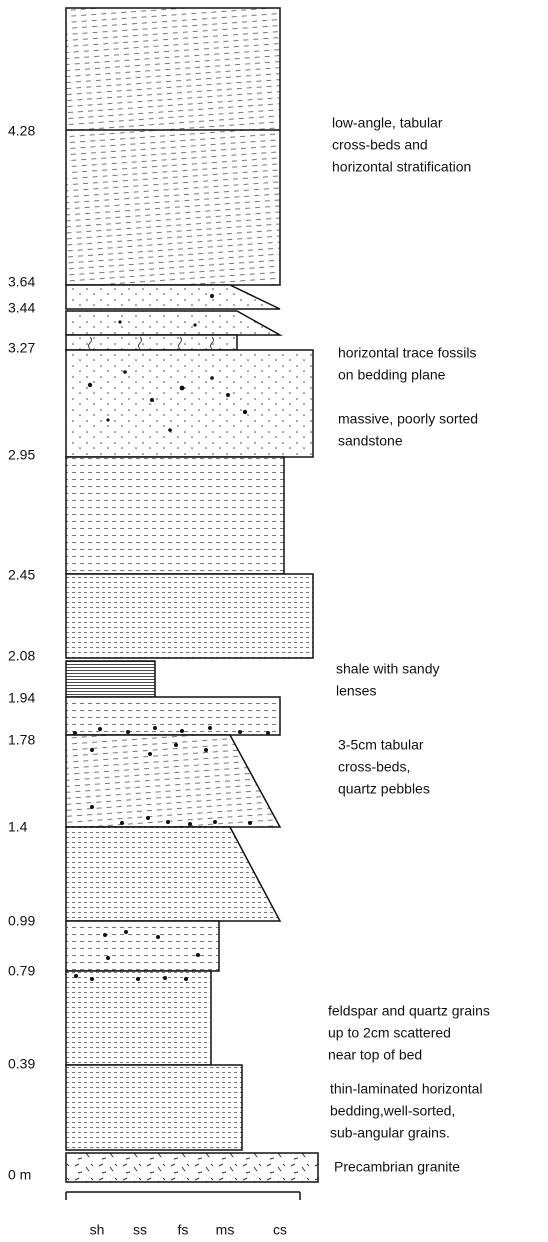  What do you see at coordinates (356, 691) in the screenshot?
I see `bed-description: lenses` at bounding box center [356, 691].